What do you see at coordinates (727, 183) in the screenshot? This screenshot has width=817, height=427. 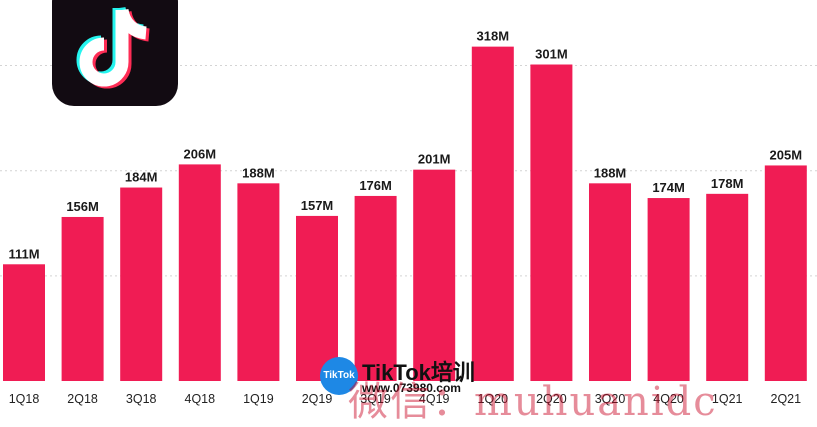 I see `value-label-1Q21: 178M` at bounding box center [727, 183].